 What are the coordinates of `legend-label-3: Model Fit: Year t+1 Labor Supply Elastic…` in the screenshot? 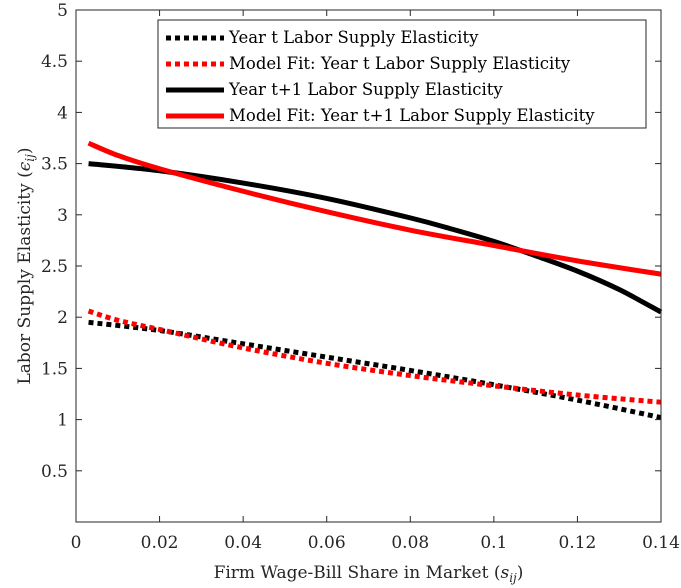 It's located at (412, 115).